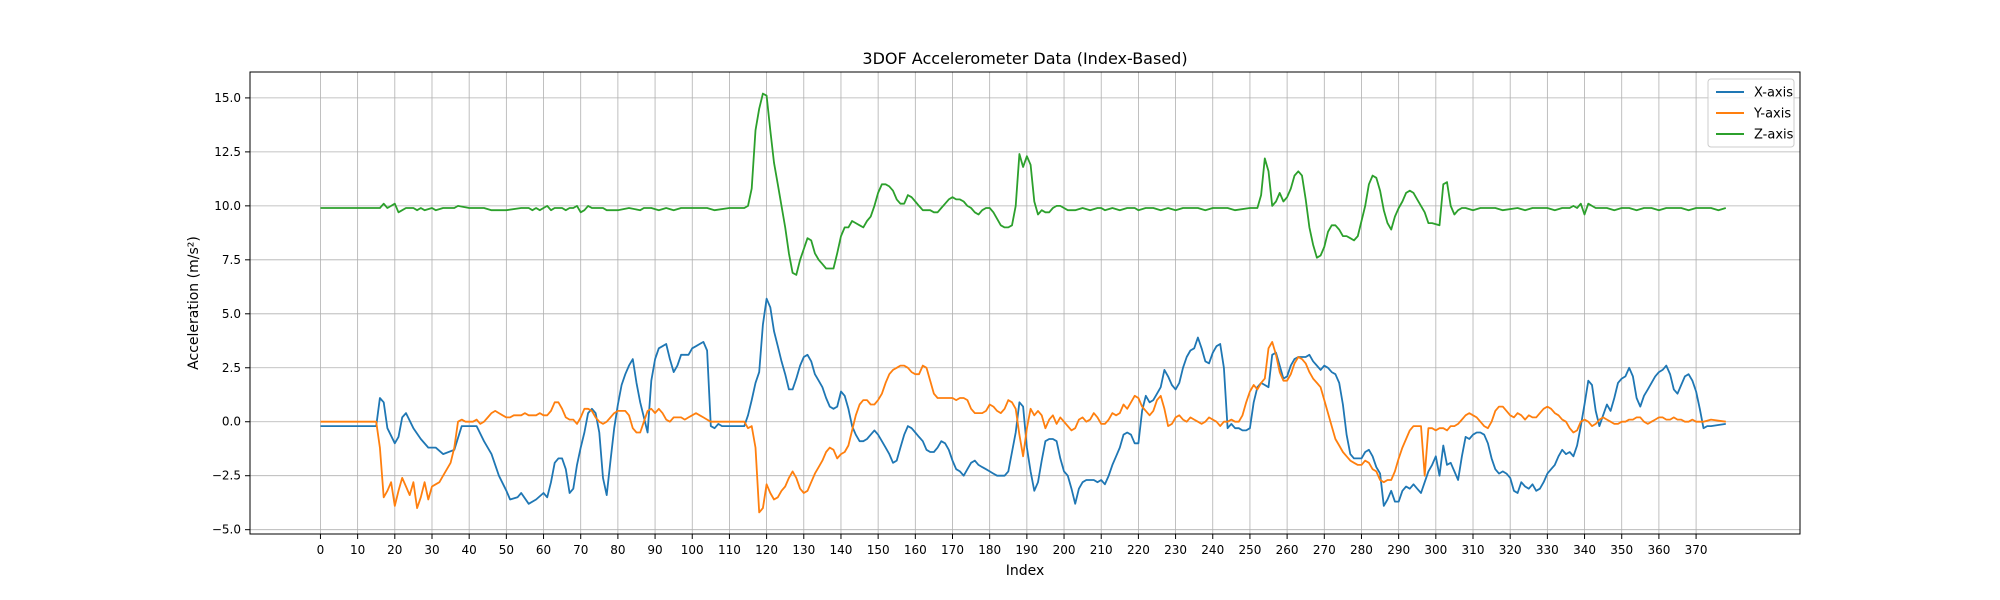  What do you see at coordinates (543, 550) in the screenshot?
I see `x-tick-label: 60` at bounding box center [543, 550].